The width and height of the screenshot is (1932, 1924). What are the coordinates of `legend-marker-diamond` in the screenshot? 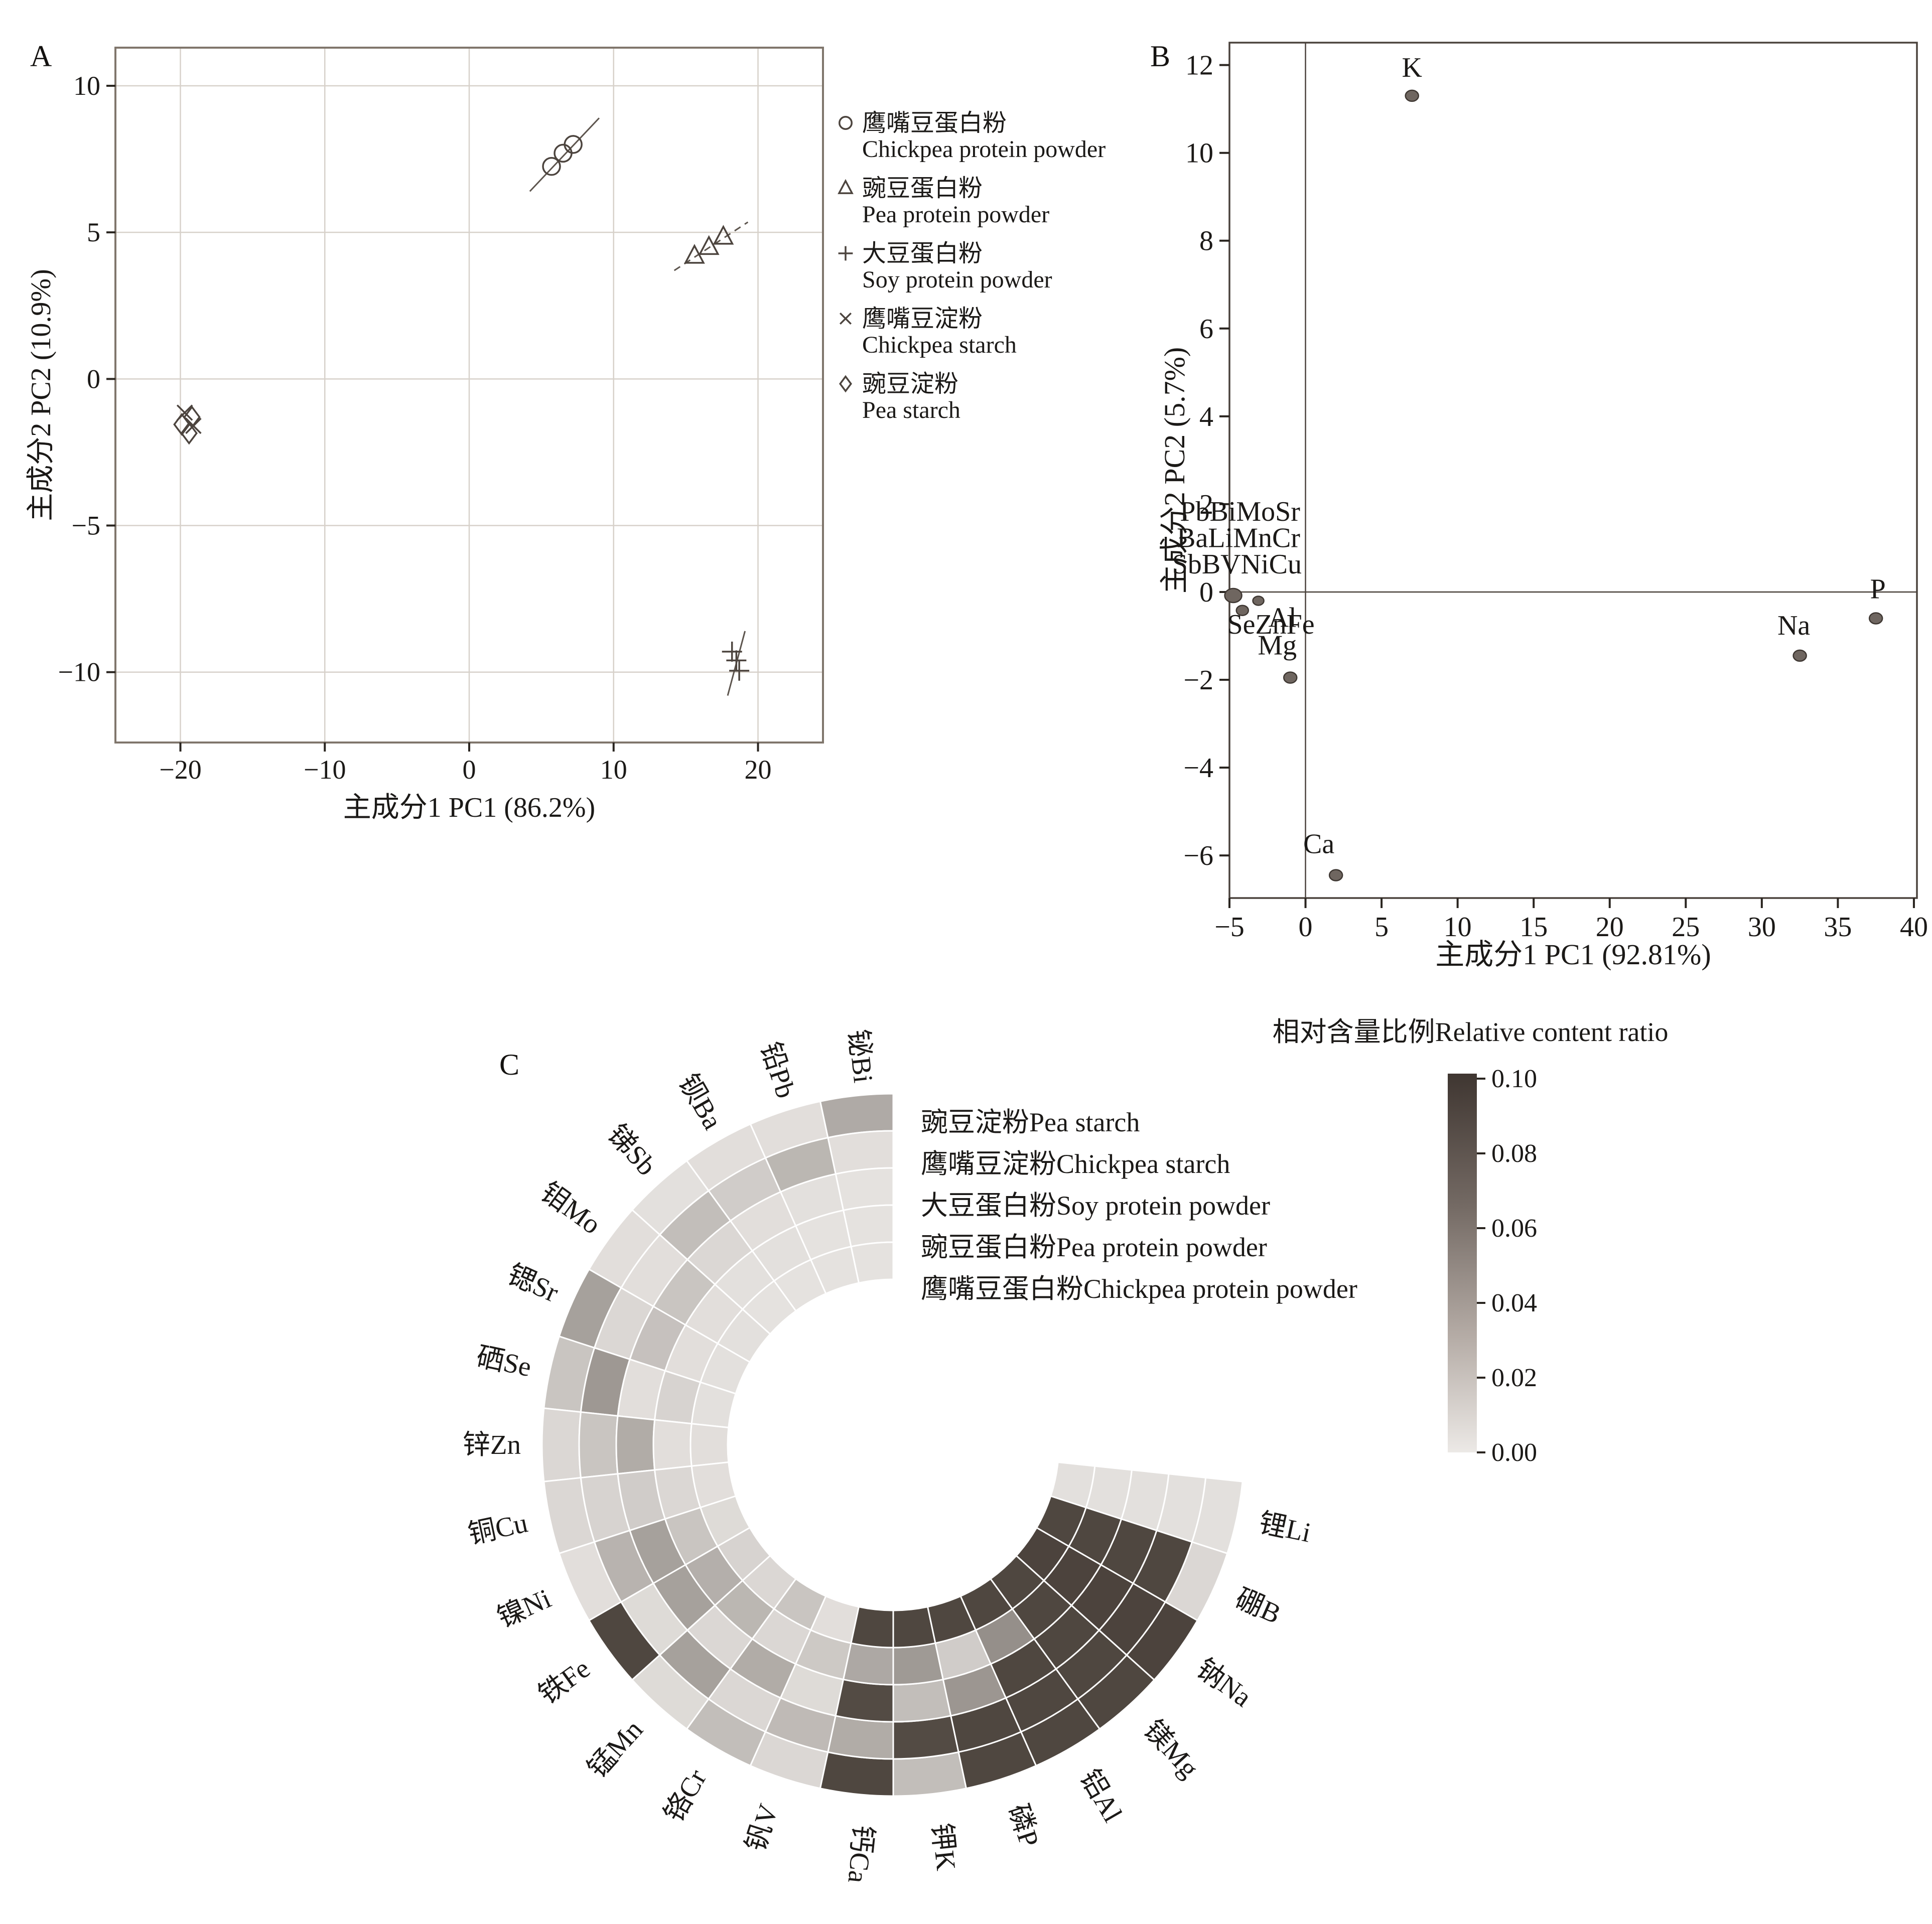 It's located at (845, 384).